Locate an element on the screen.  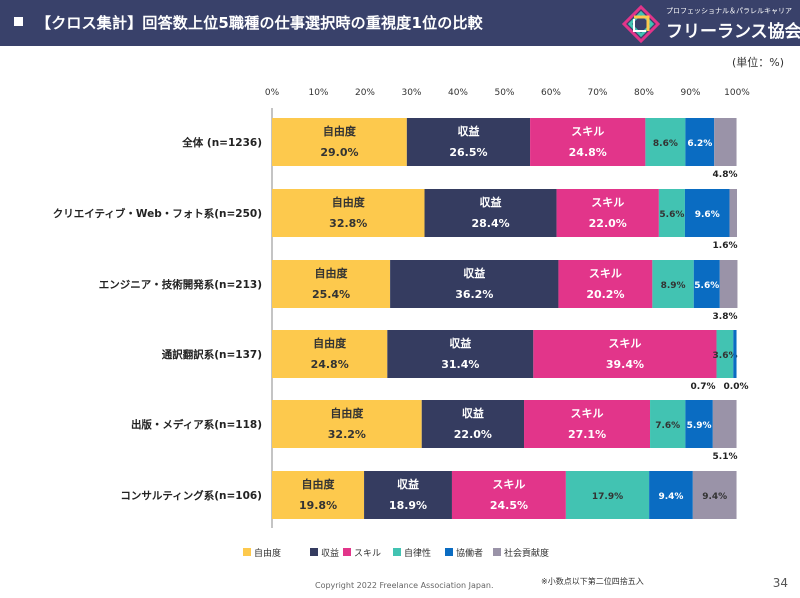
legend-label: 協働者 is located at coordinates (469, 553).